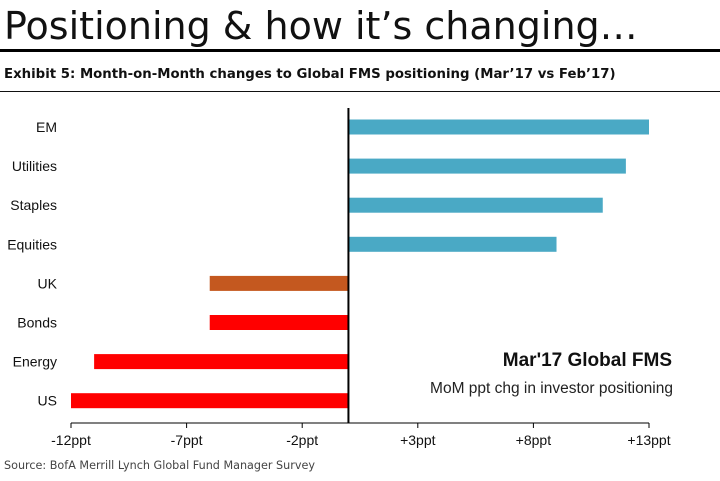 This screenshot has width=720, height=481. Describe the element at coordinates (361, 435) in the screenshot. I see `x-axis: -12ppt -7ppt -2ppt +3ppt +8ppt +13ppt` at that location.